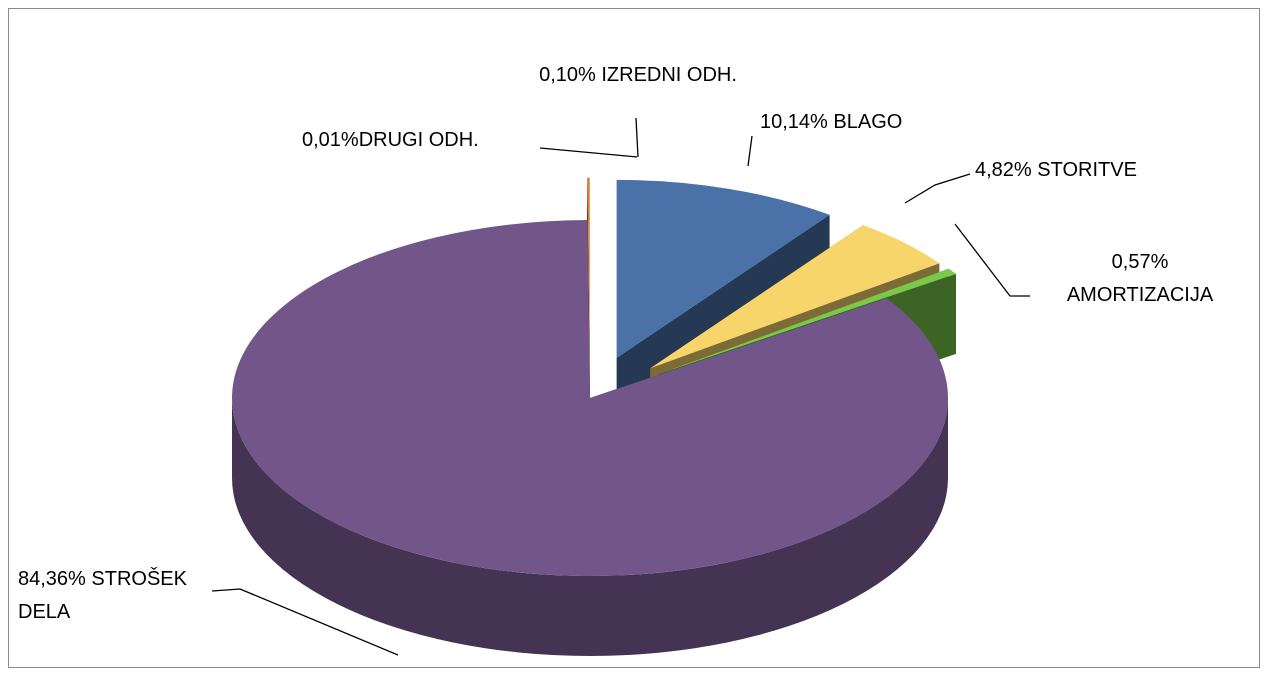 Image resolution: width=1268 pixels, height=675 pixels. I want to click on category-label: BLAGO, so click(868, 122).